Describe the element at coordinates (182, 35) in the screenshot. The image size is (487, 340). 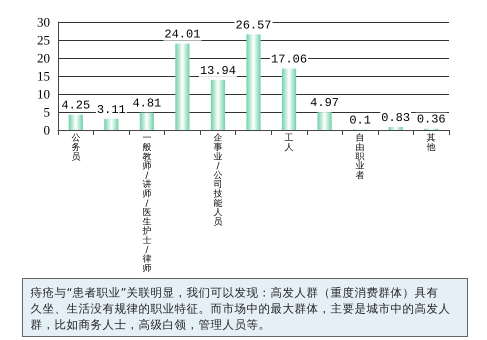
I see `data-label: 24.01` at that location.